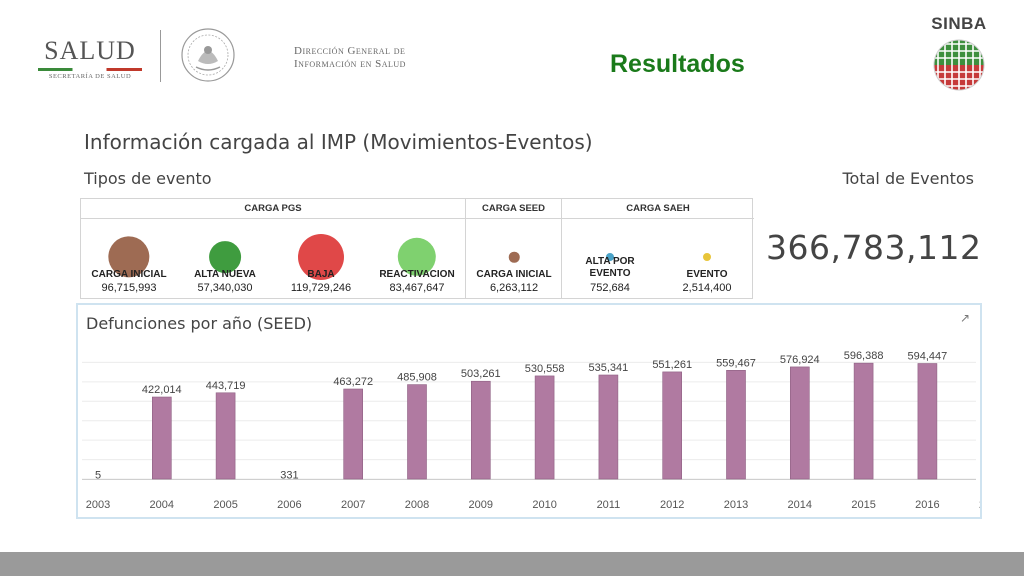 This screenshot has height=576, width=1024. What do you see at coordinates (927, 505) in the screenshot?
I see `x-tick-label: 2016` at bounding box center [927, 505].